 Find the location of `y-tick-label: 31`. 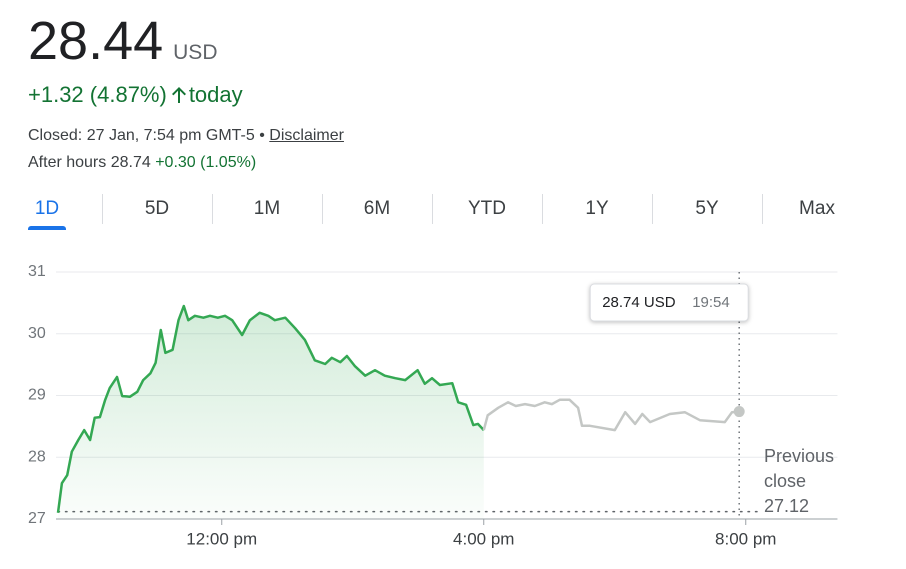

y-tick-label: 31 is located at coordinates (37, 271).